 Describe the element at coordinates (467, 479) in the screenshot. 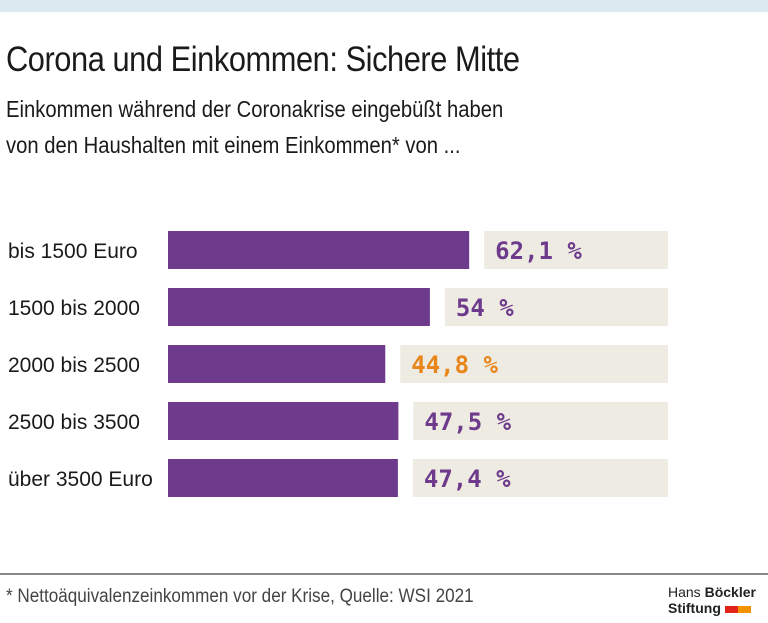

I see `value-label: 47,4 %` at that location.